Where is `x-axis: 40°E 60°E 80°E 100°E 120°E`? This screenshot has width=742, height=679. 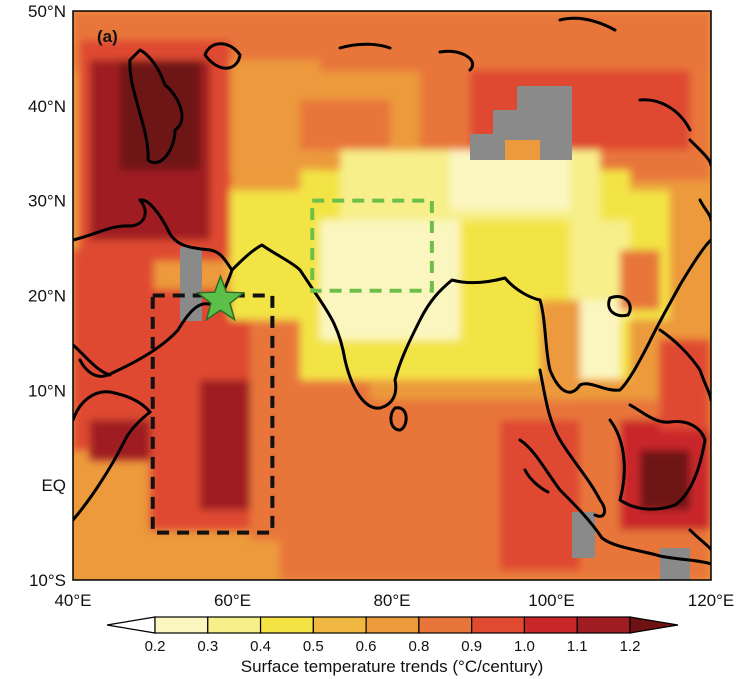 x-axis: 40°E 60°E 80°E 100°E 120°E is located at coordinates (394, 600).